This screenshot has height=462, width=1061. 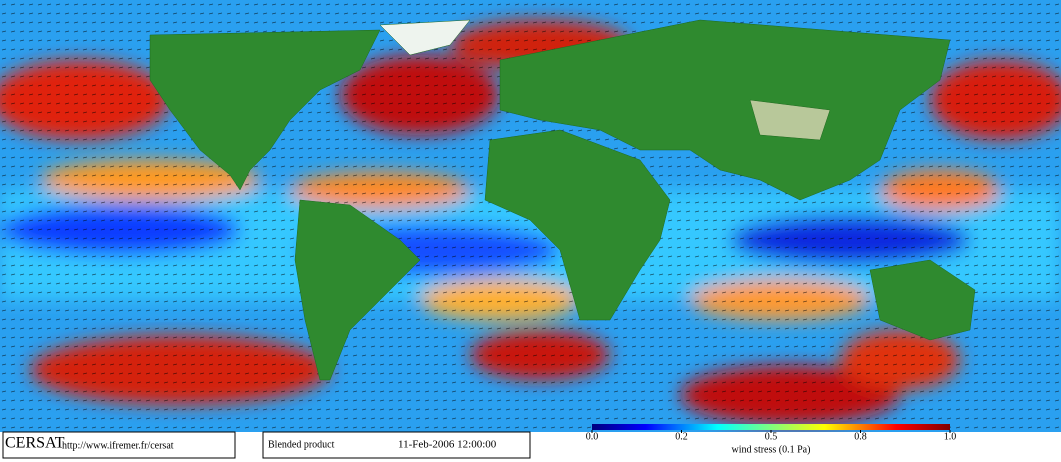 What do you see at coordinates (592, 436) in the screenshot?
I see `colorbar-tick-label: 0.0` at bounding box center [592, 436].